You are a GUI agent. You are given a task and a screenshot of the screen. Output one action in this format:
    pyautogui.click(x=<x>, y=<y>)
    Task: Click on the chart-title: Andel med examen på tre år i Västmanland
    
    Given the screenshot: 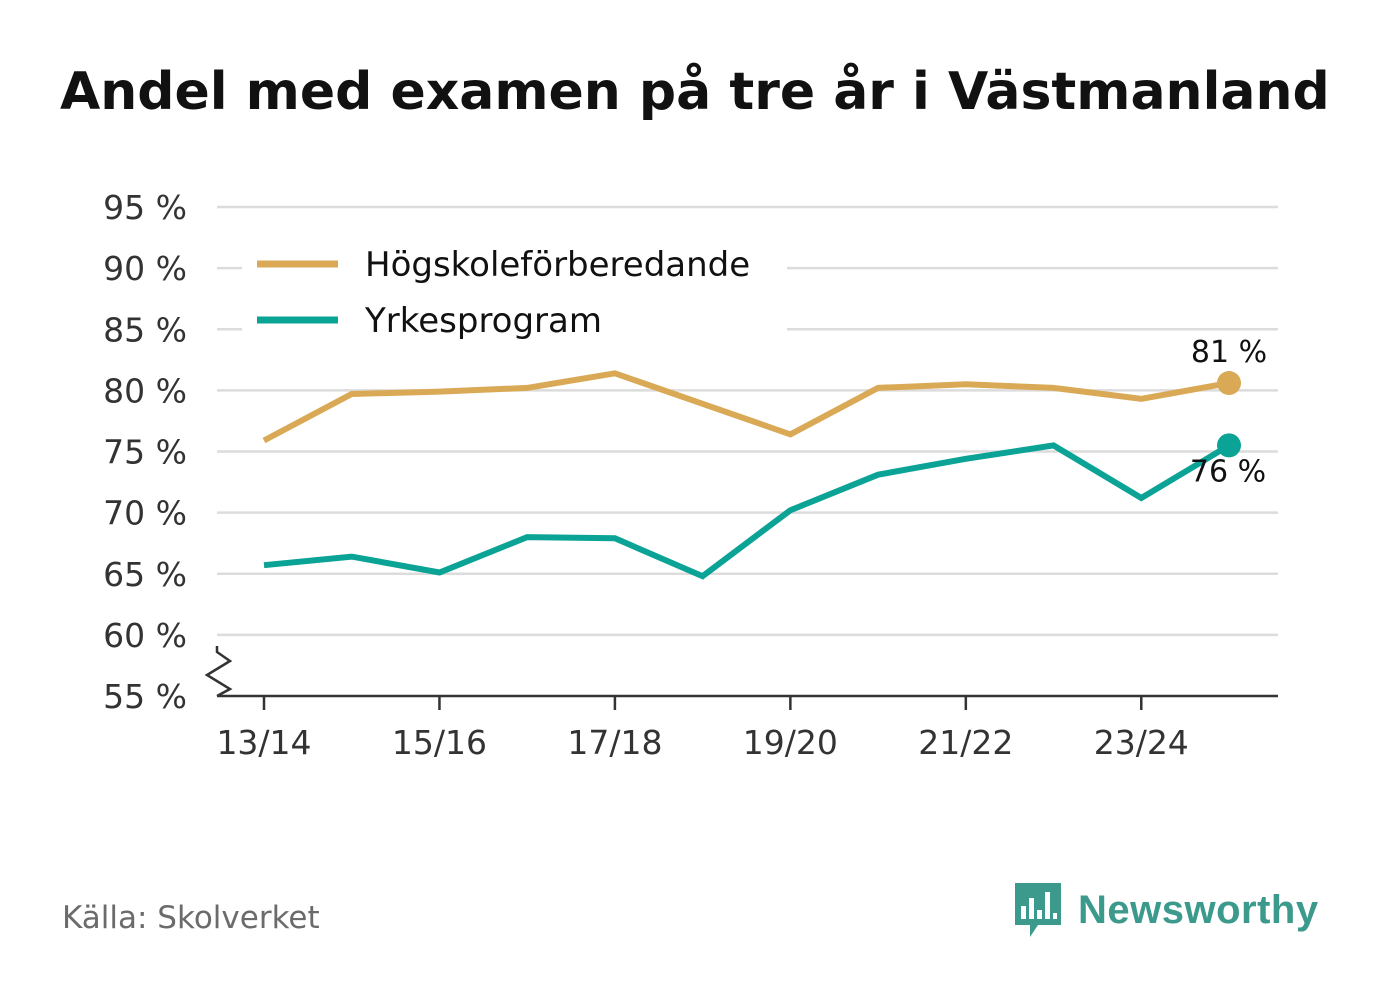 What is the action you would take?
    pyautogui.click(x=695, y=92)
    